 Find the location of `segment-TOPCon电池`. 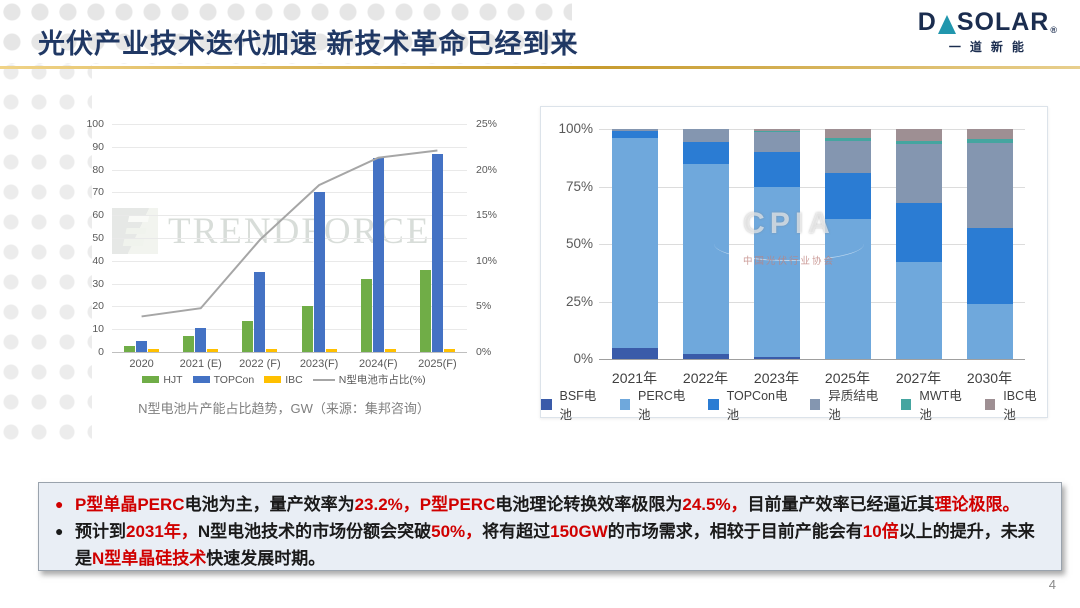

segment-TOPCon电池 is located at coordinates (705, 152).